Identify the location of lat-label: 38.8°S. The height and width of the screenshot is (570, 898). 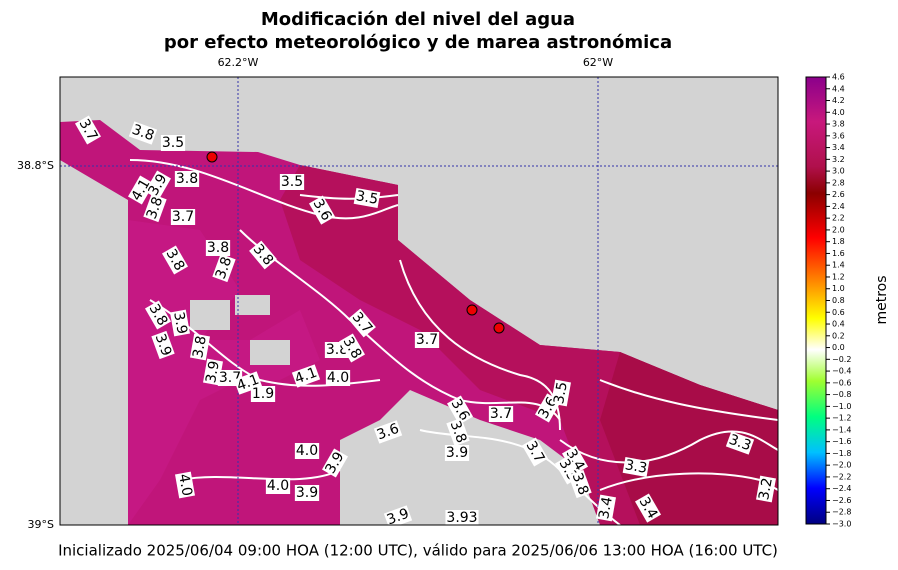
(35, 165).